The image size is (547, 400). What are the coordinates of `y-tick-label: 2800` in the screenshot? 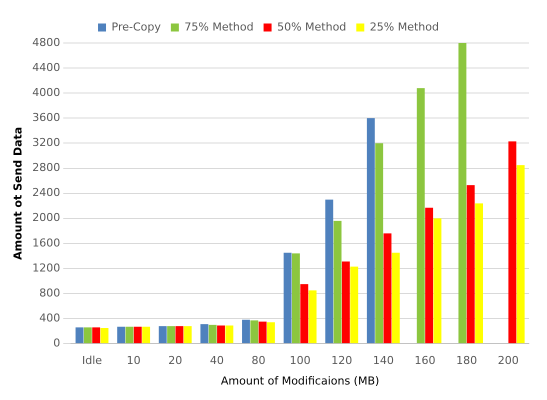 It's located at (46, 167).